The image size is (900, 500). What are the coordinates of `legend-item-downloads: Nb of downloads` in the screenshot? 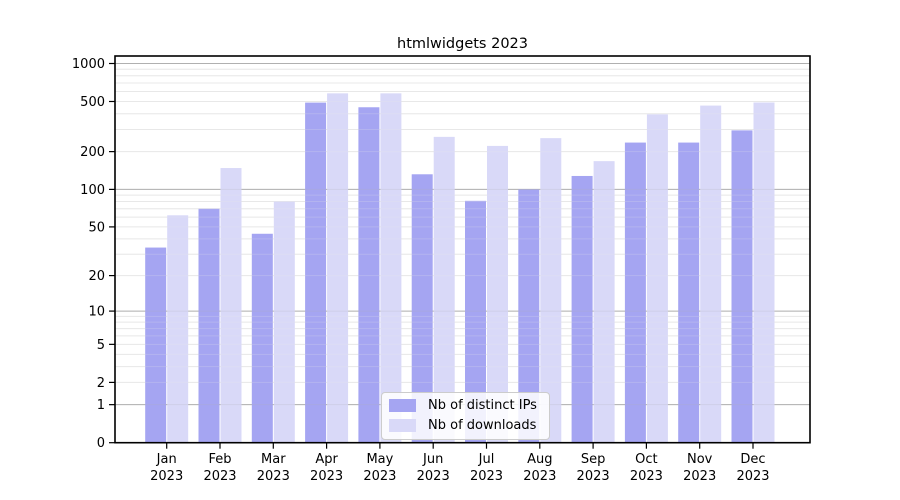 It's located at (465, 425).